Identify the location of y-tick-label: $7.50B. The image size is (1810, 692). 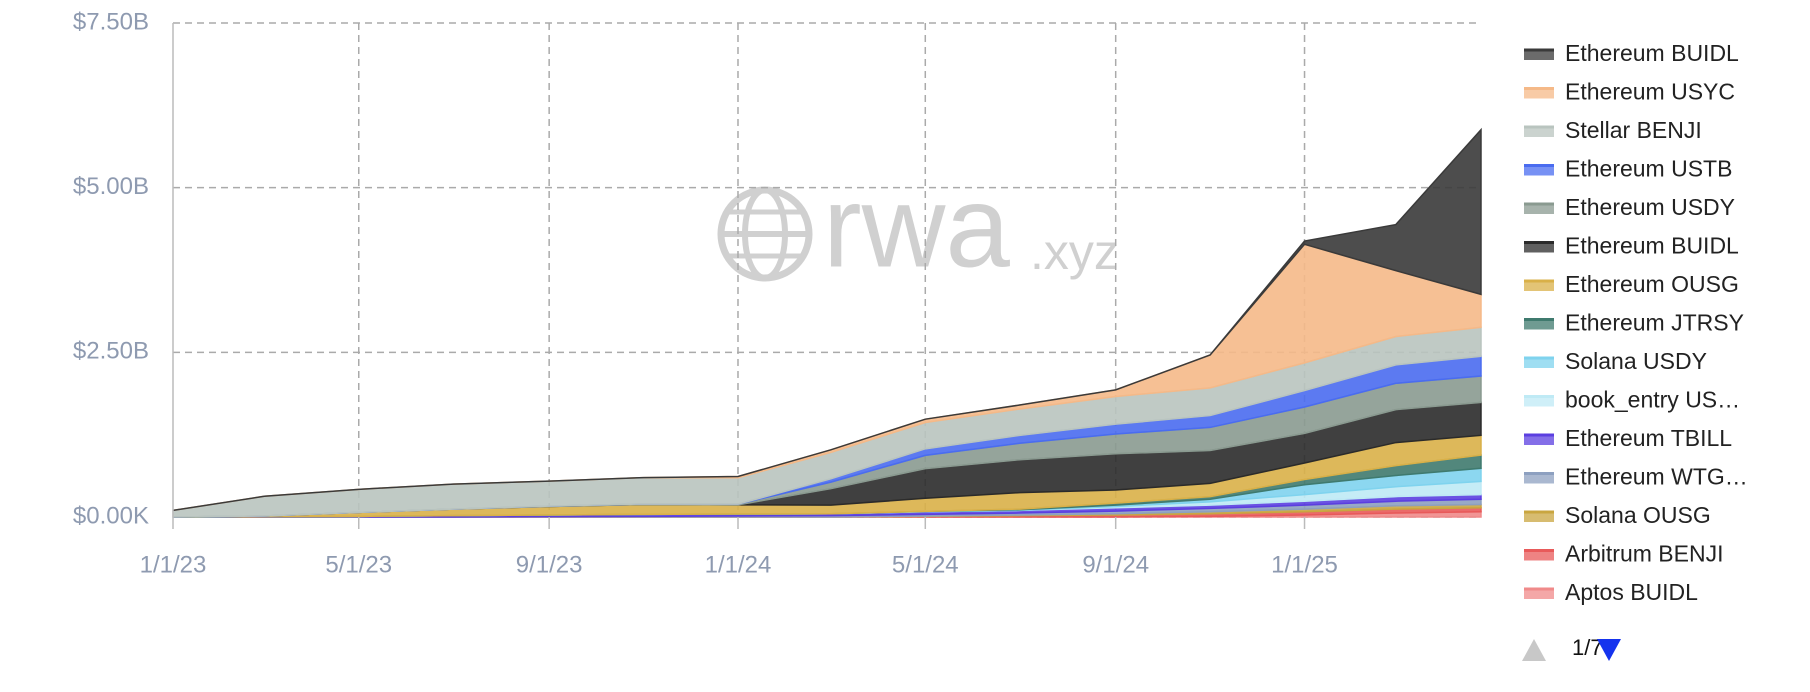
(111, 21).